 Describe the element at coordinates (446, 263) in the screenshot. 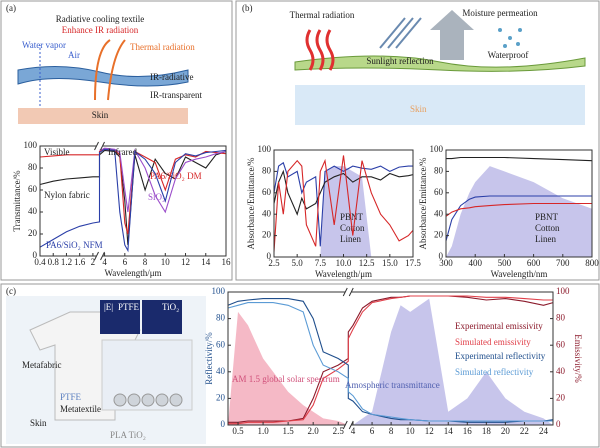

I see `x-tick-label: 300` at that location.